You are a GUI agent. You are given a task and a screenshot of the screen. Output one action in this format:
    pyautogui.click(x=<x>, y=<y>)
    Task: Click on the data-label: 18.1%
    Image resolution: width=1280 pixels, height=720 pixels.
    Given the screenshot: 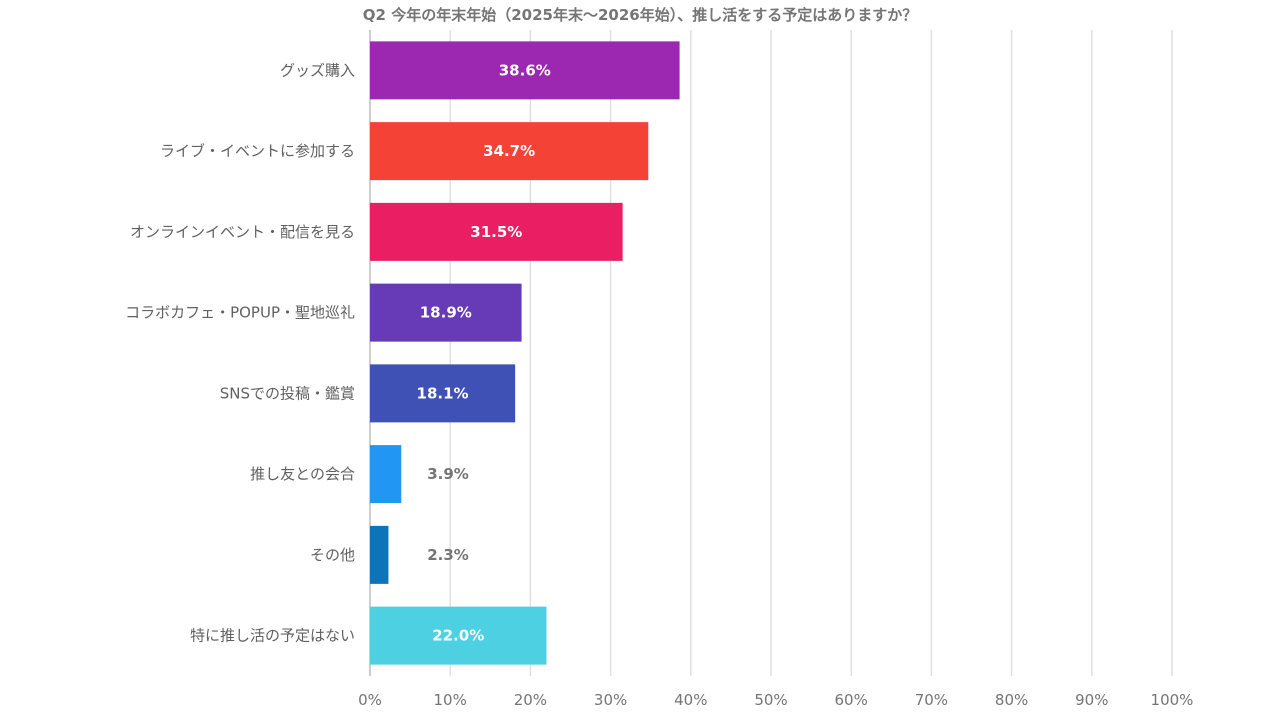 What is the action you would take?
    pyautogui.click(x=443, y=393)
    